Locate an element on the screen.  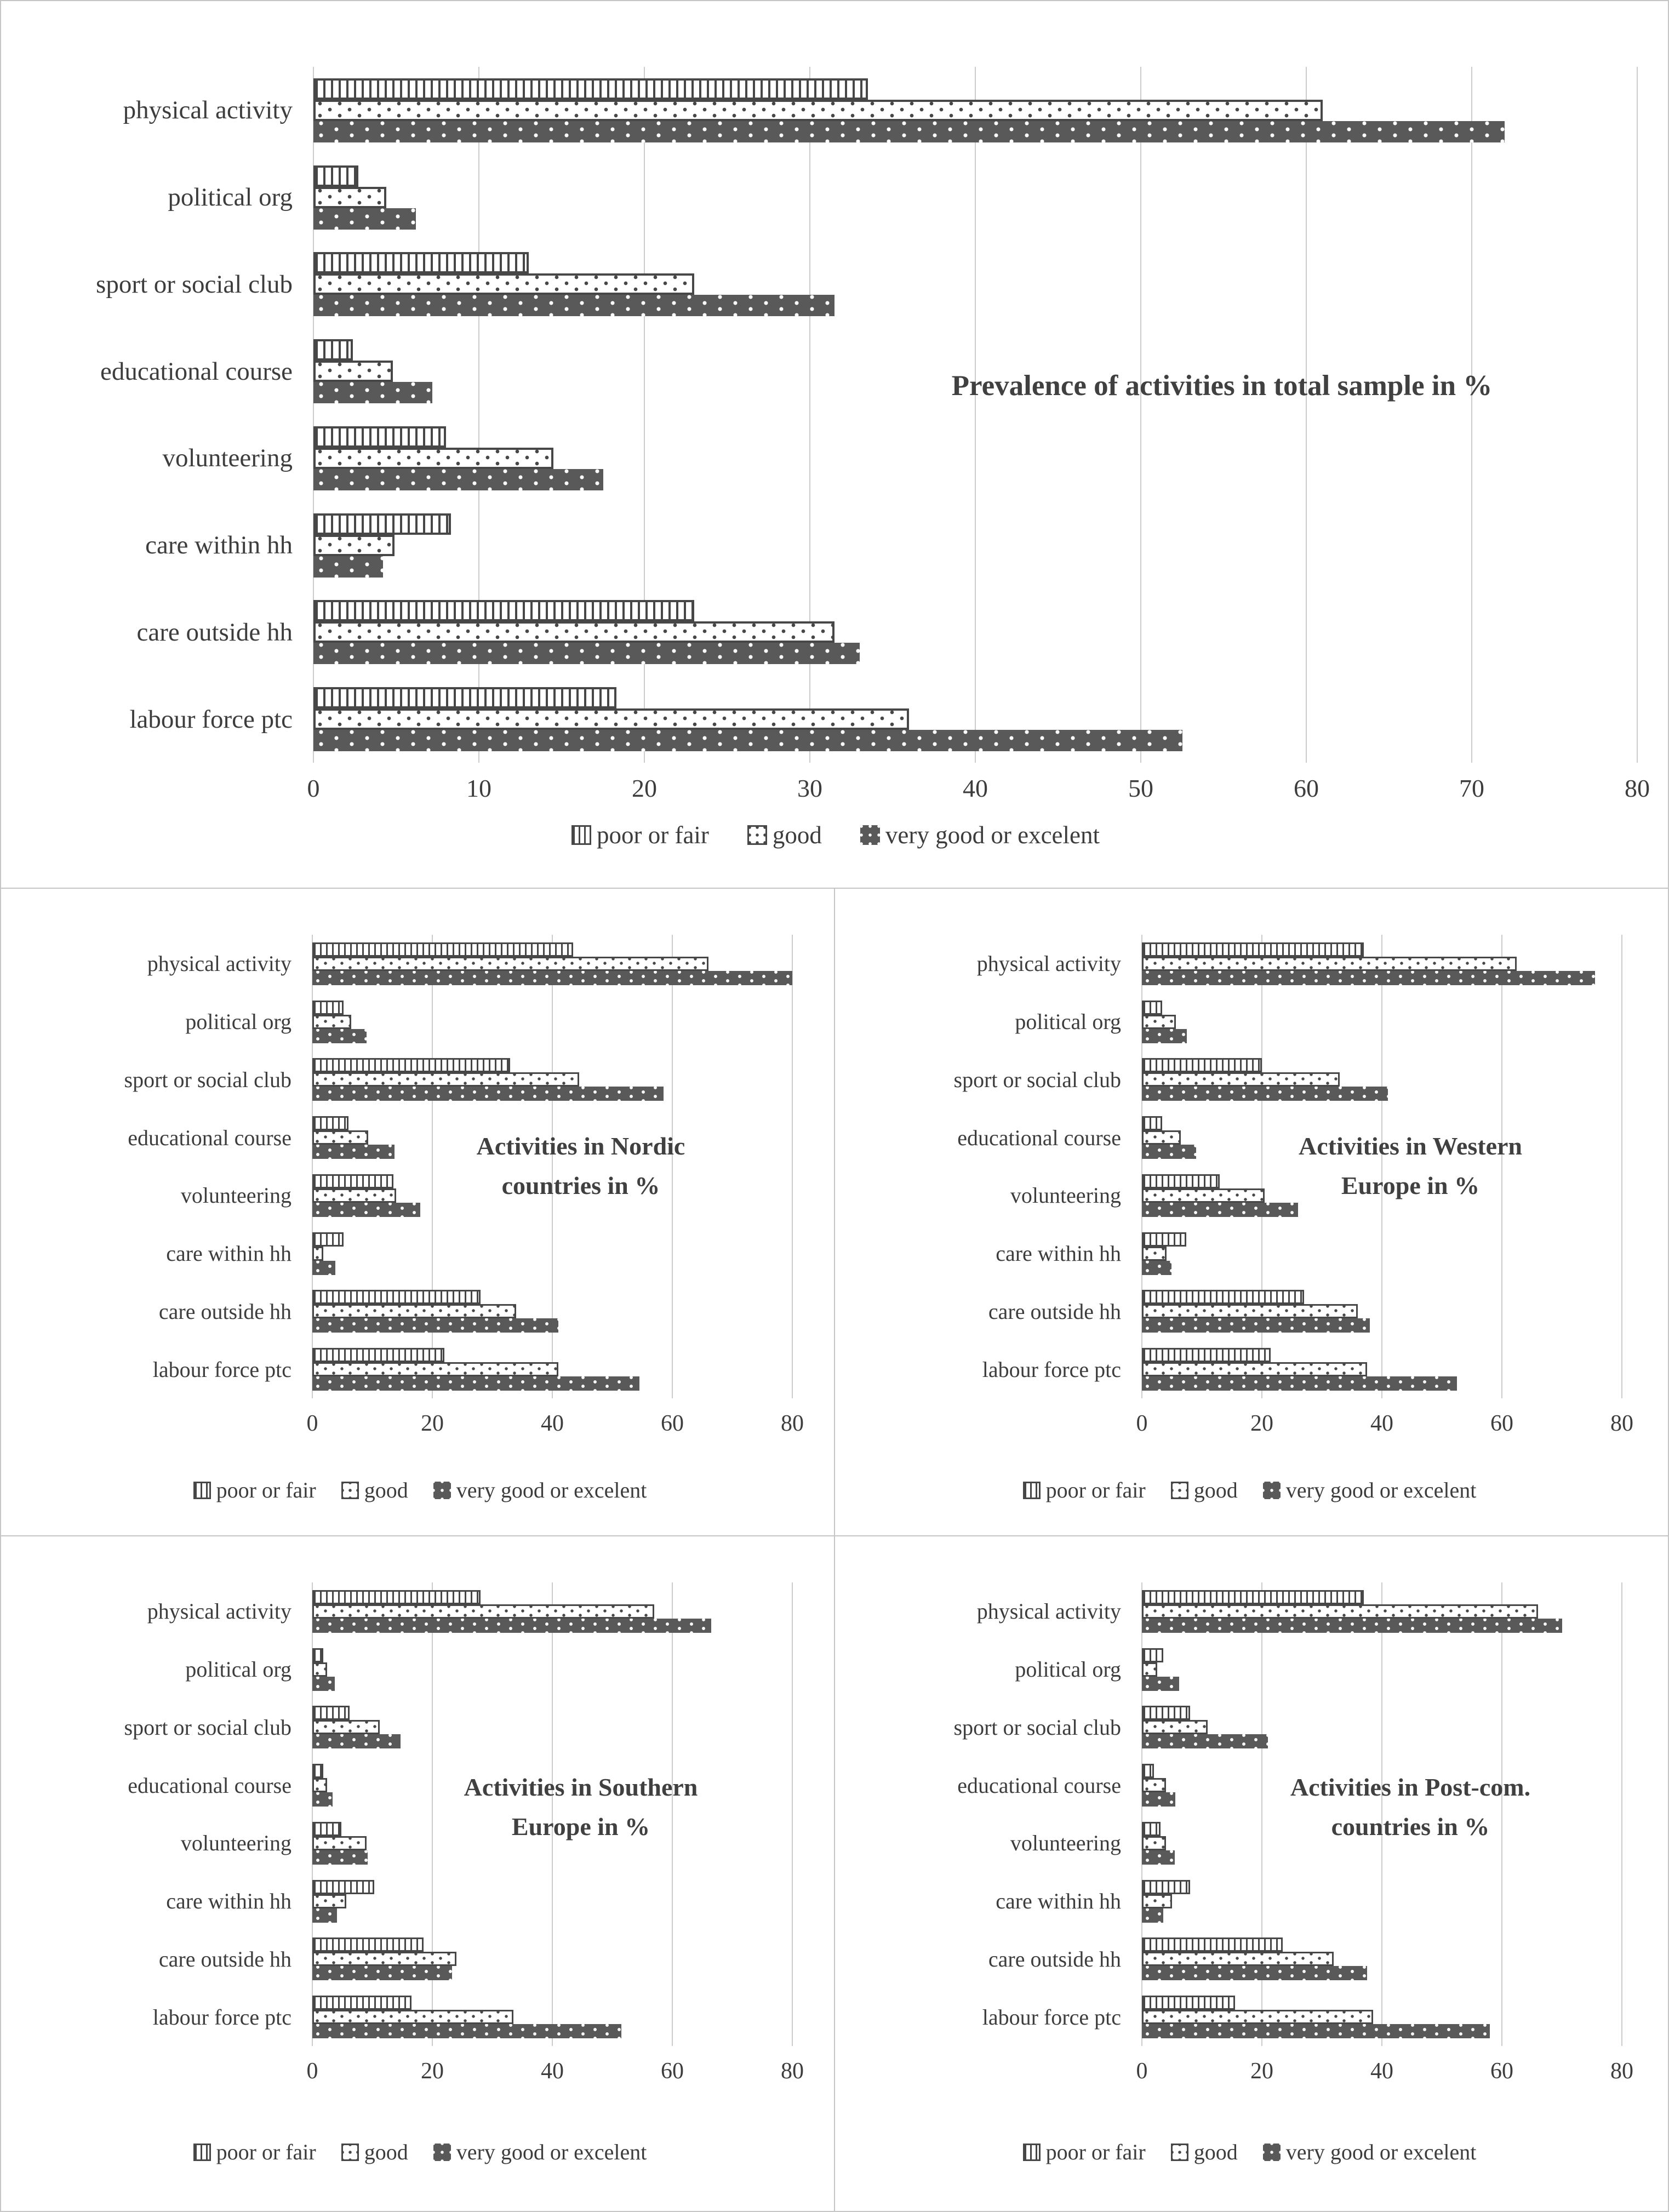
bar-southern-europe-educational-course-dotsdark is located at coordinates (322, 1799).